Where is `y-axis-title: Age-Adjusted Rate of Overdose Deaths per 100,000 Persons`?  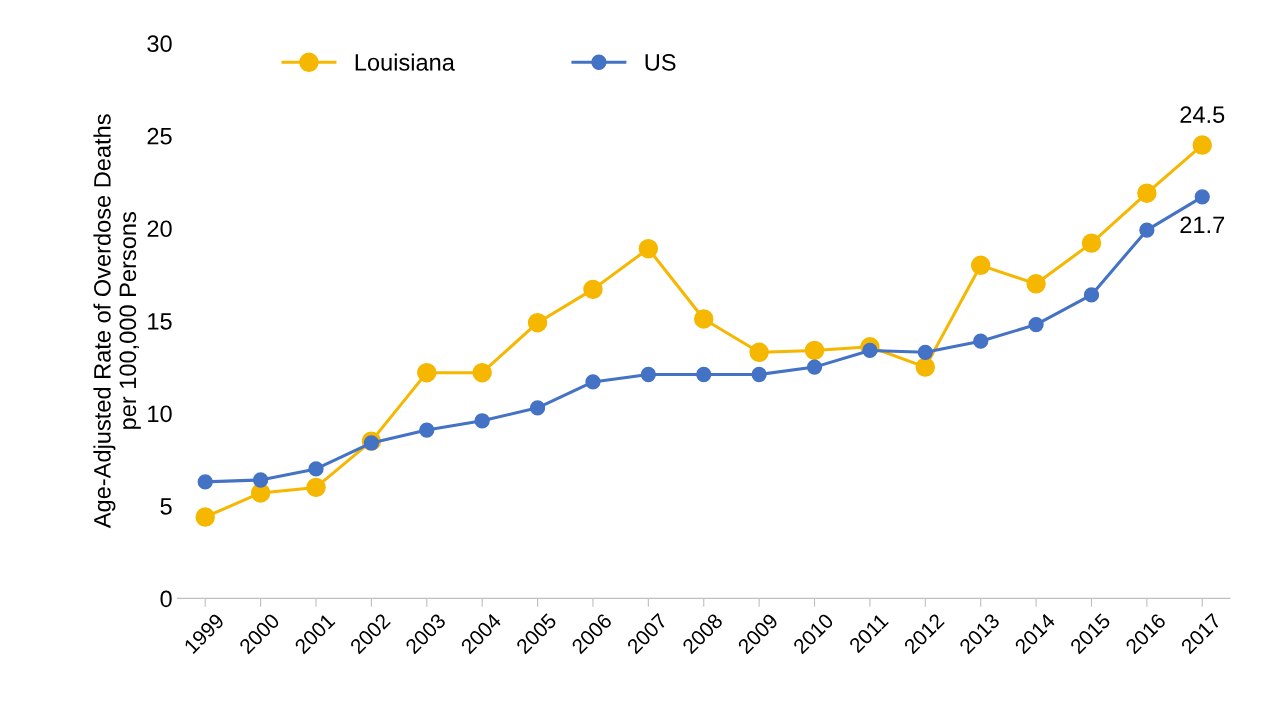
y-axis-title: Age-Adjusted Rate of Overdose Deaths per 100,000 Persons is located at coordinates (117, 321).